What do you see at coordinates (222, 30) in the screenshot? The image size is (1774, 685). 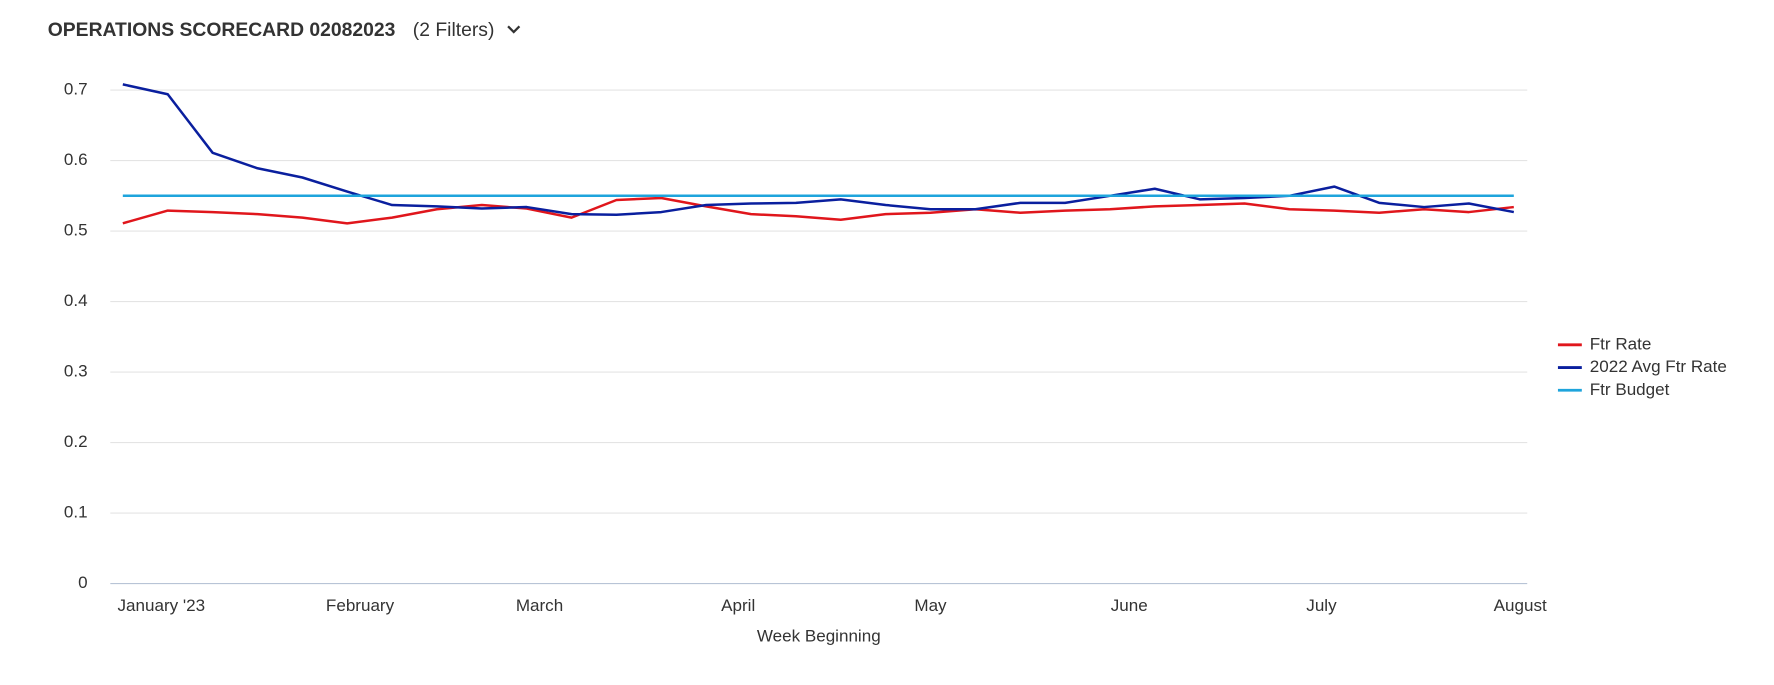 I see `chart-title: OPERATIONS SCORECARD 02082023` at bounding box center [222, 30].